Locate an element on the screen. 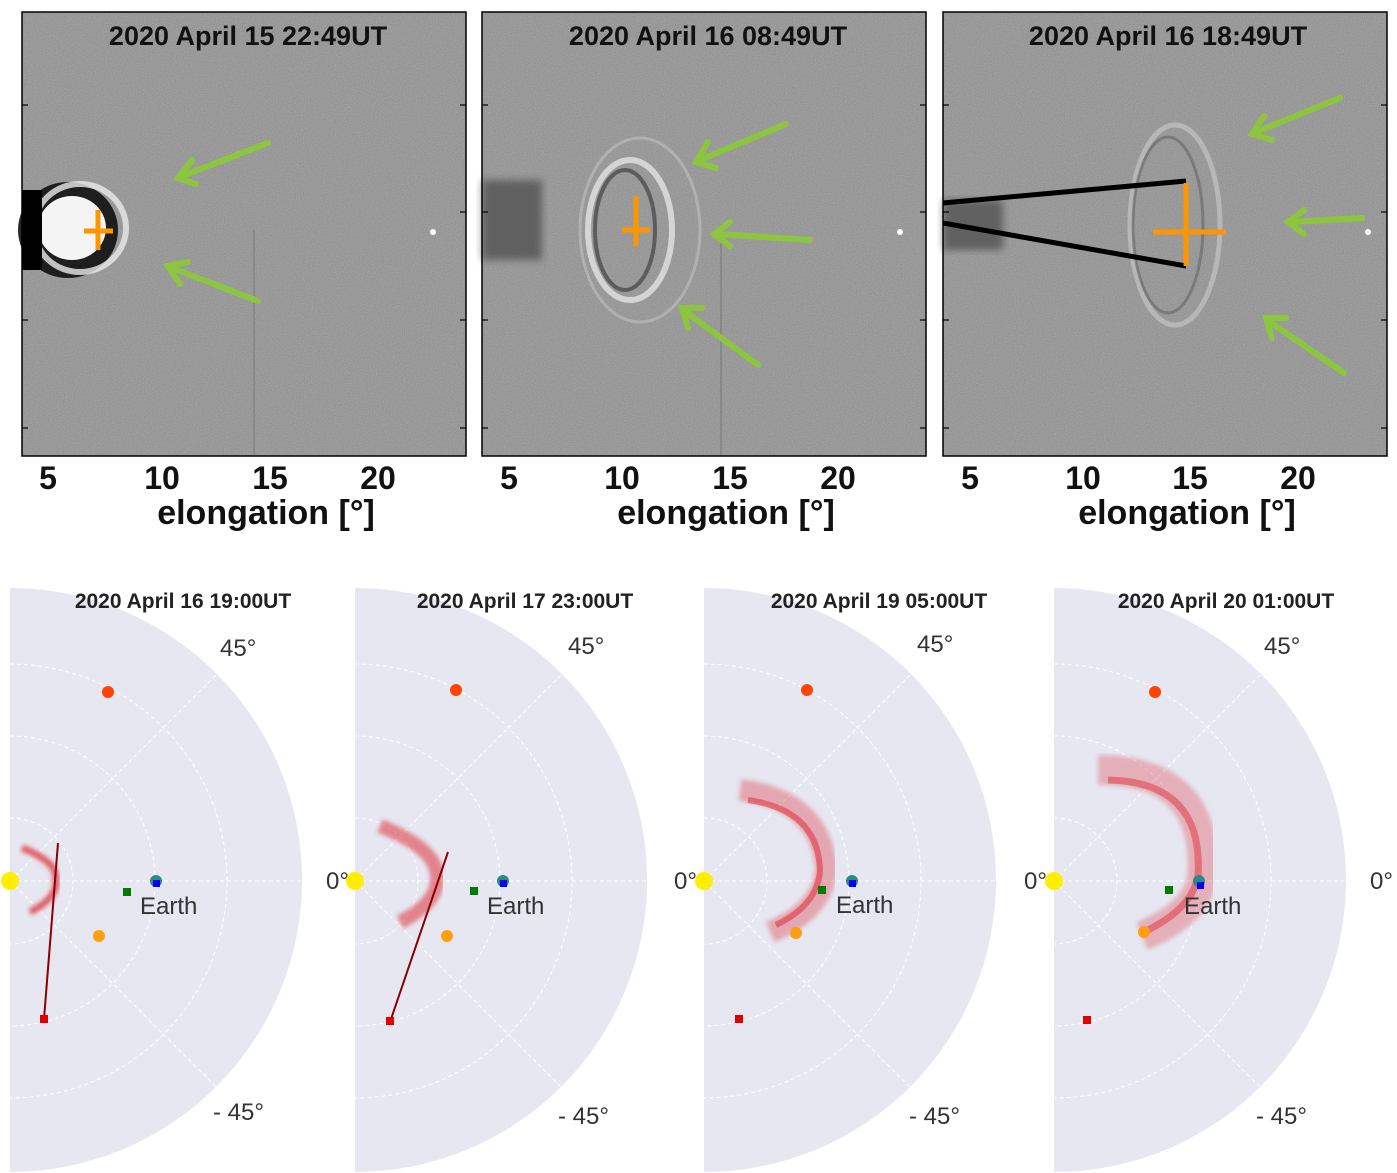  polar-title-1: 2020 April 16 19:00UT is located at coordinates (183, 601).